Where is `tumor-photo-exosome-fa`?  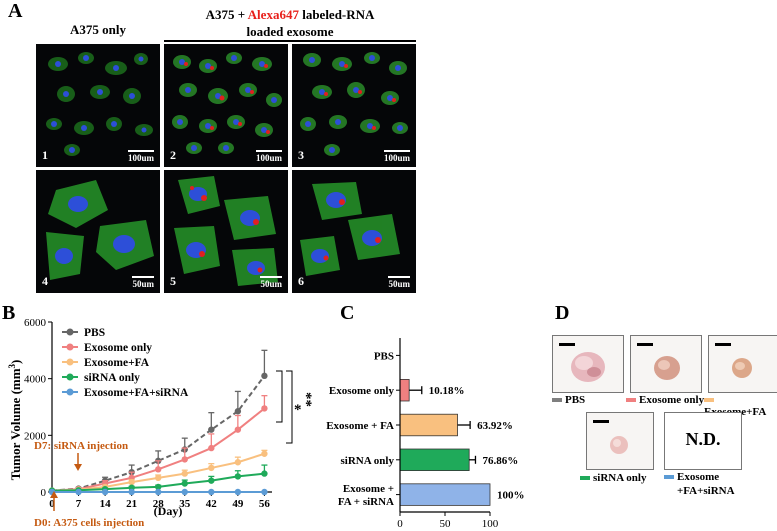 tumor-photo-exosome-fa is located at coordinates (742, 364).